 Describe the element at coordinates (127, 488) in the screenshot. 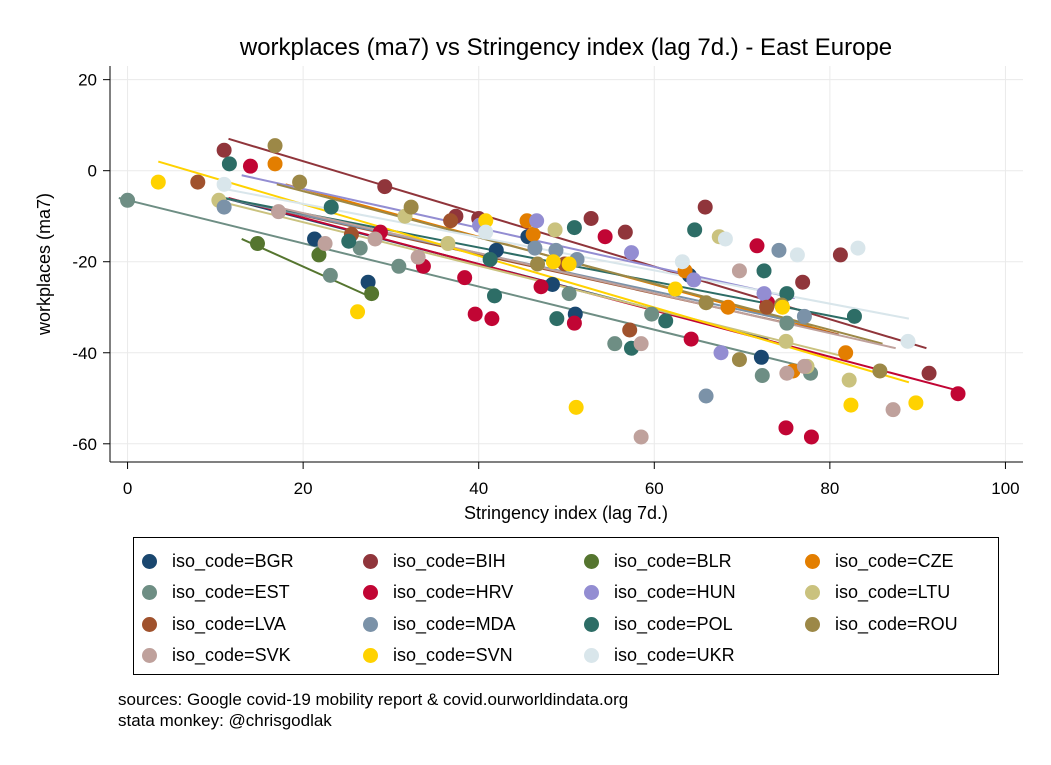

I see `x-tick-label: 0` at that location.